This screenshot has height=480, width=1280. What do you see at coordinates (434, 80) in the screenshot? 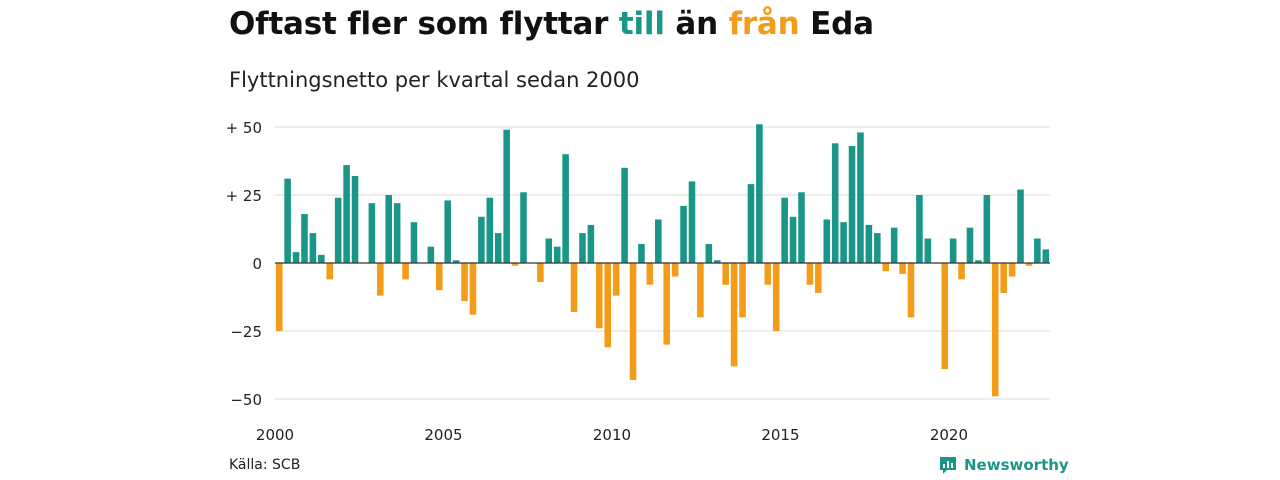
I see `chart-subtitle: Flyttningsnetto per kvartal sedan 2000` at bounding box center [434, 80].